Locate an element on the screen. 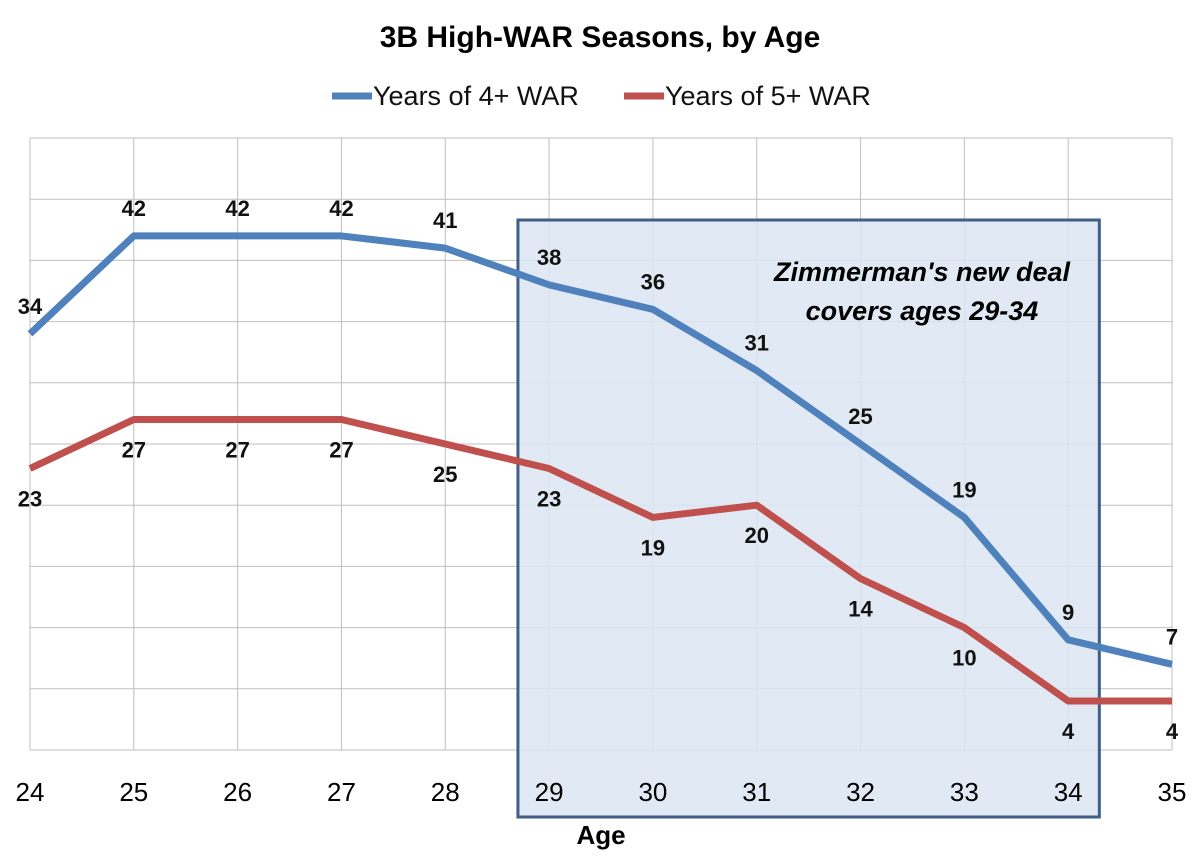  x-axis-ticks: 24 25 26 27 28 29 30 31 32 33 34 35 is located at coordinates (601, 792).